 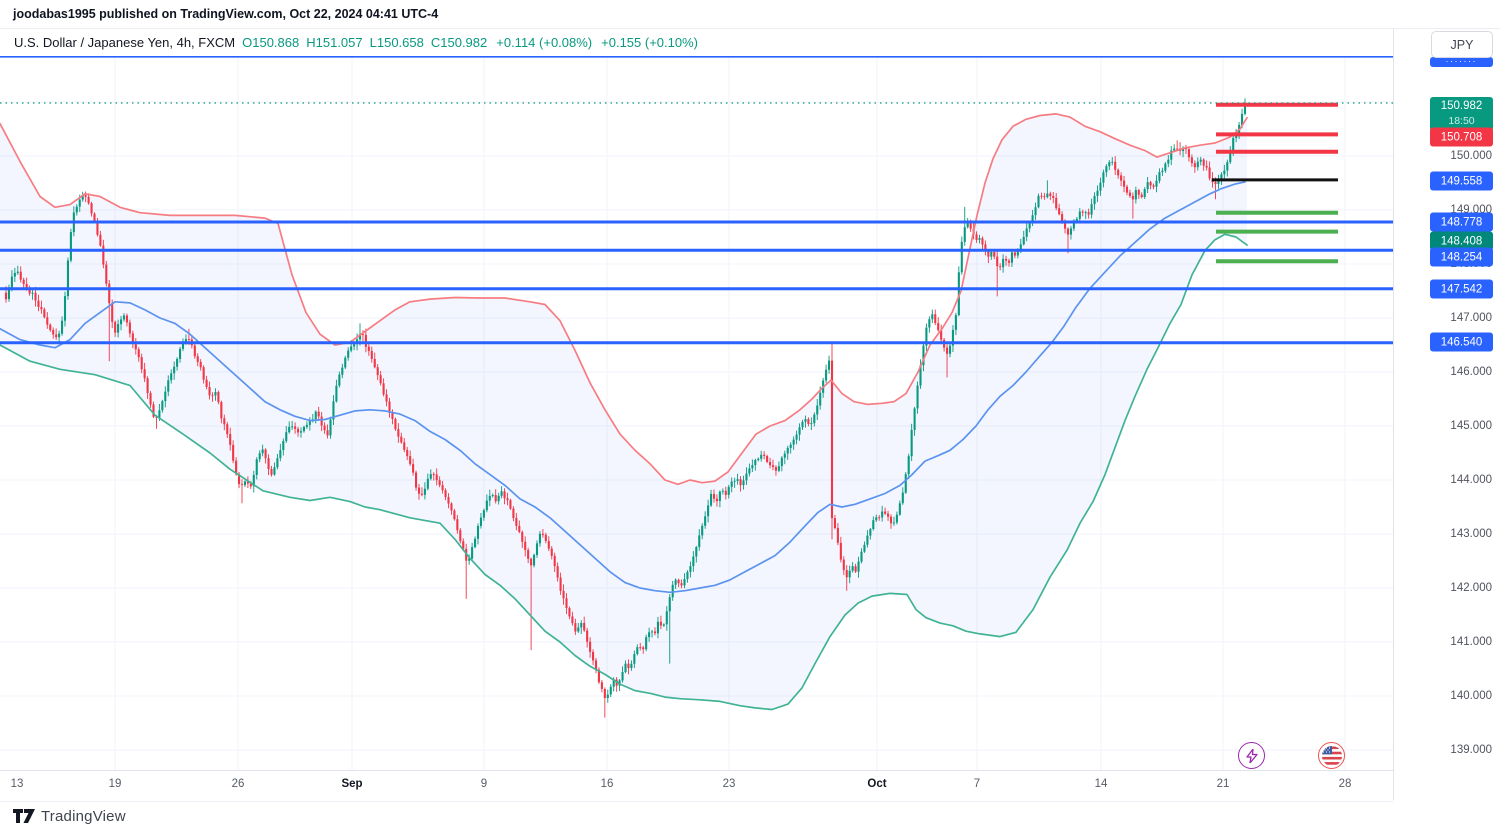 I want to click on price-label-147.542: 147.542, so click(x=1461, y=289).